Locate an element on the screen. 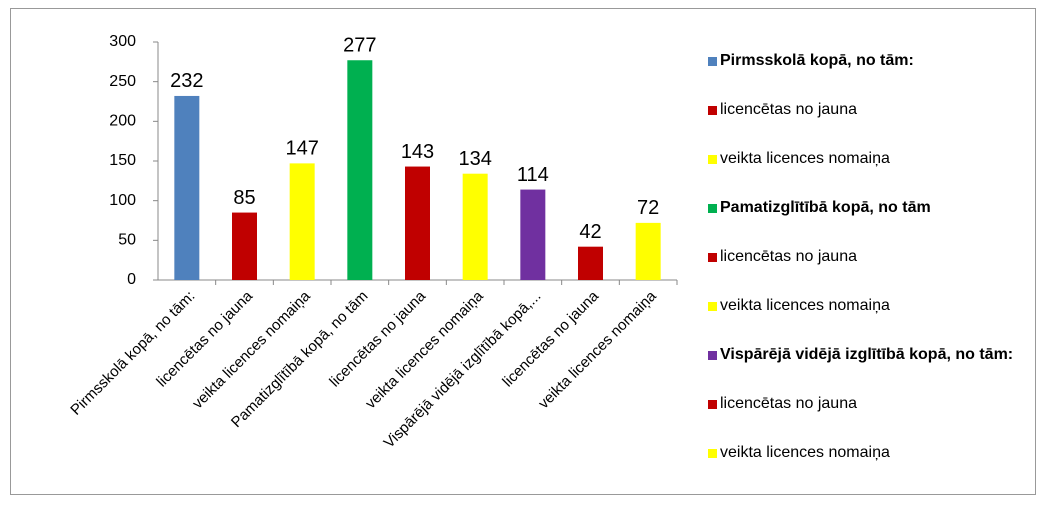 The width and height of the screenshot is (1046, 505). y-tick-label: 50 is located at coordinates (127, 240).